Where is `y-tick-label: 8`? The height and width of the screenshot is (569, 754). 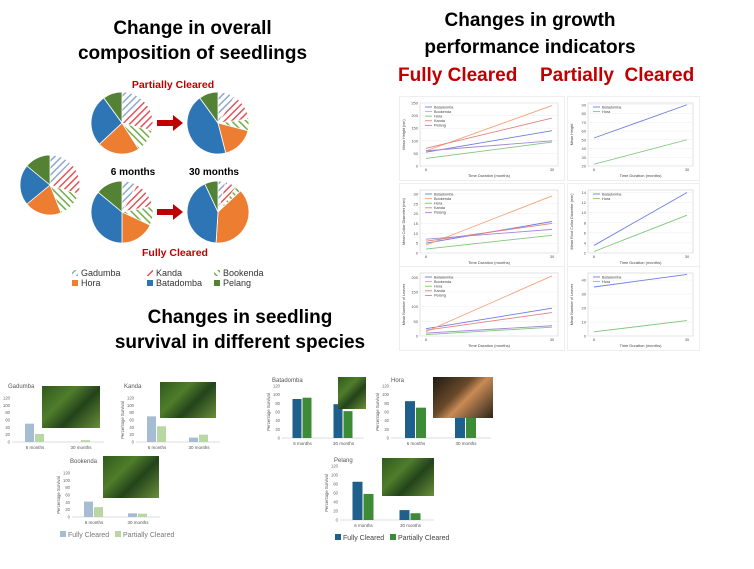
y-tick-label: 8 is located at coordinates (585, 222).